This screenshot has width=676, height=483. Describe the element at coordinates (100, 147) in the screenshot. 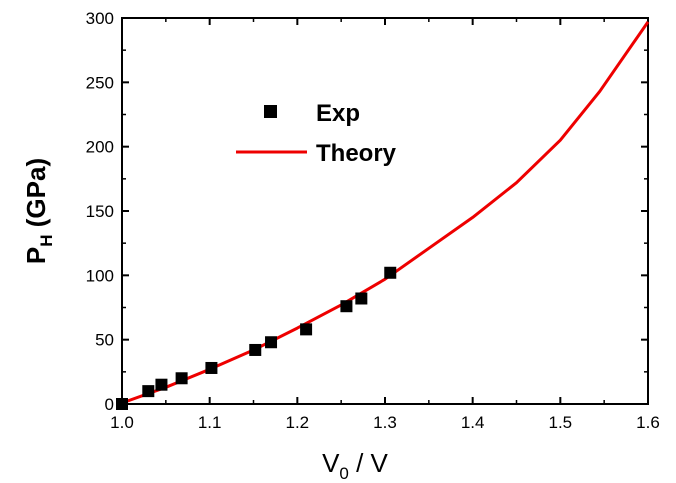

I see `y-tick-label: 200` at that location.